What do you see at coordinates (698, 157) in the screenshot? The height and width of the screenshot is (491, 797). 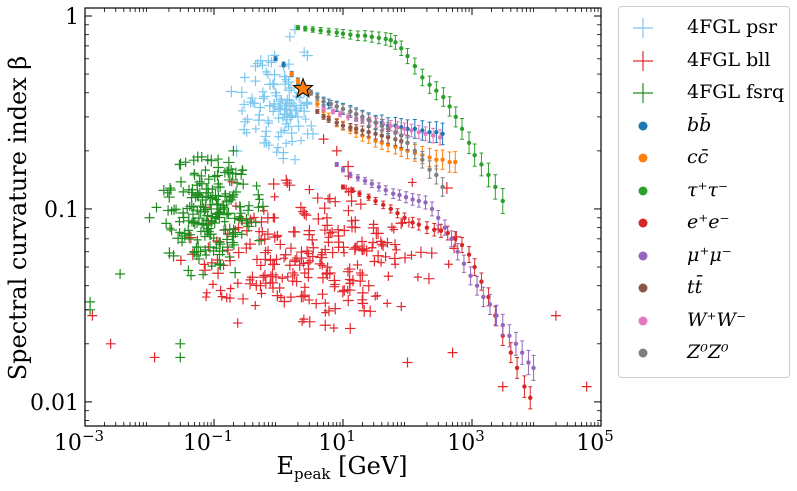 I see `legend-label: cc̄` at bounding box center [698, 157].